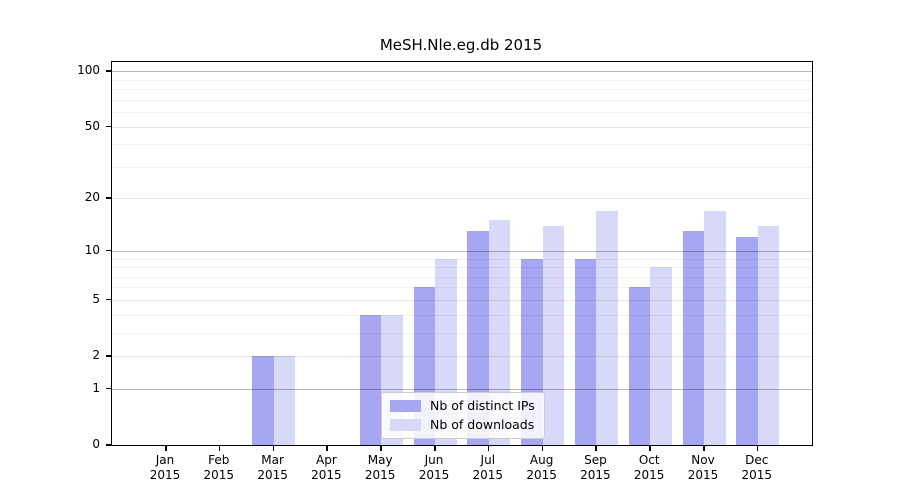 This screenshot has height=500, width=900. I want to click on bar-nov-downloads, so click(715, 327).